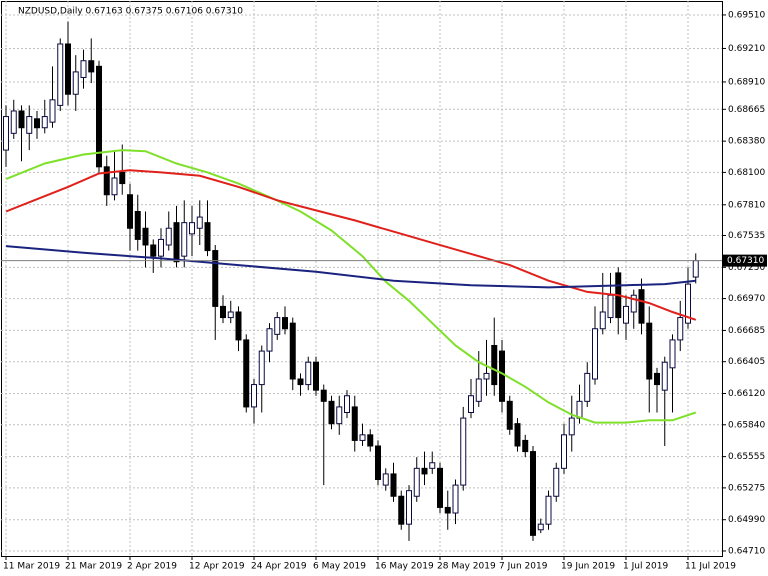  I want to click on y-tick-label: 0.65840, so click(746, 425).